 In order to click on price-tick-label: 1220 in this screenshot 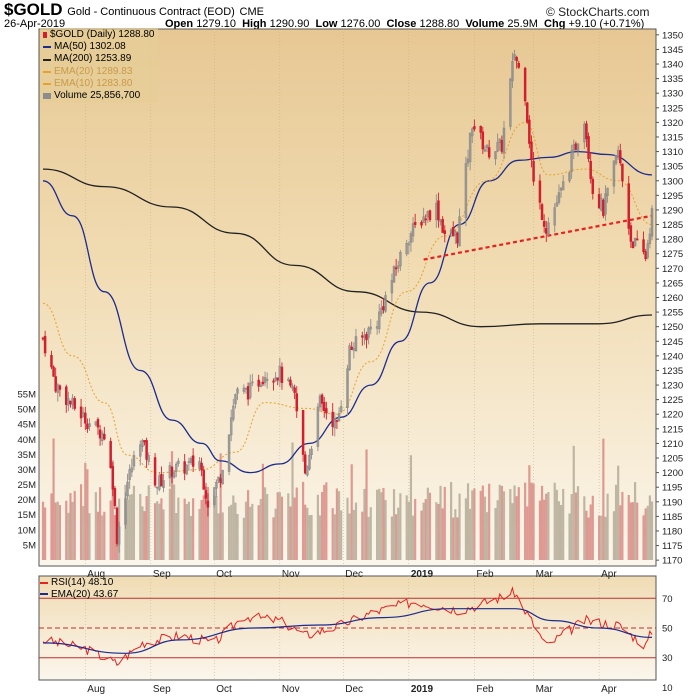, I will do `click(672, 415)`.